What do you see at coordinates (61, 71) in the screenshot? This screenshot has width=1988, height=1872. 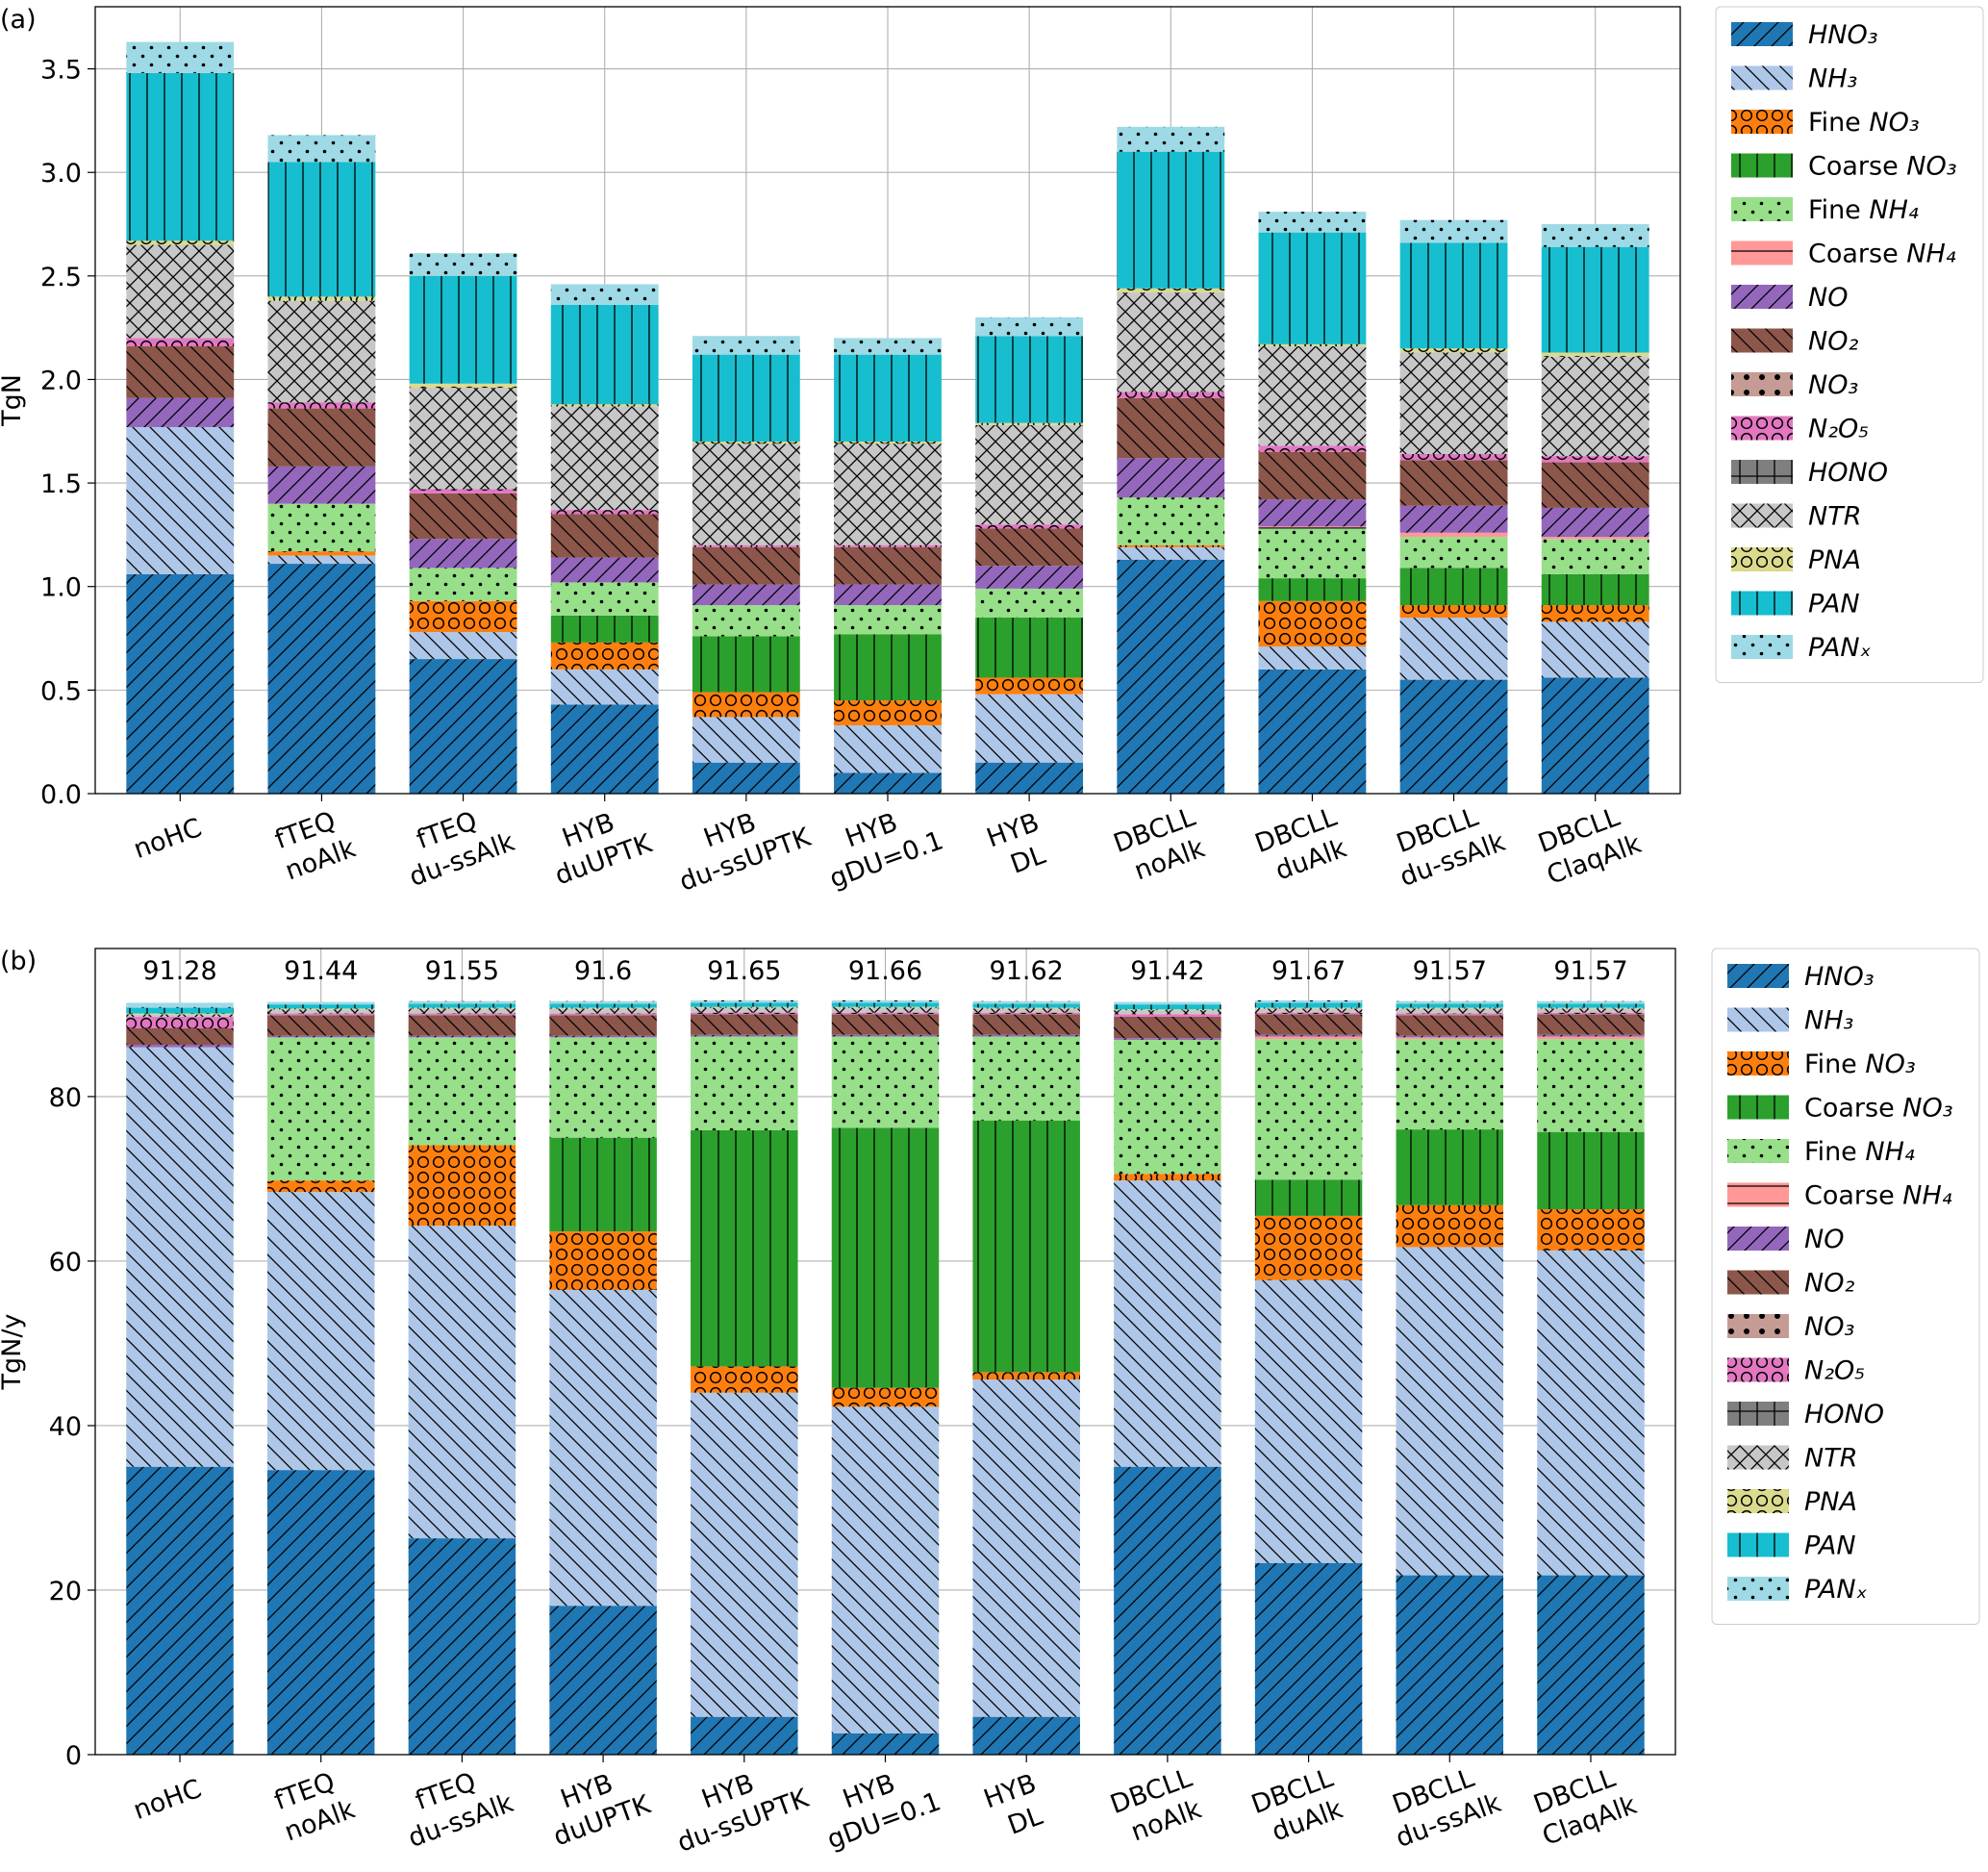 I see `y-tick-label: 3.5` at bounding box center [61, 71].